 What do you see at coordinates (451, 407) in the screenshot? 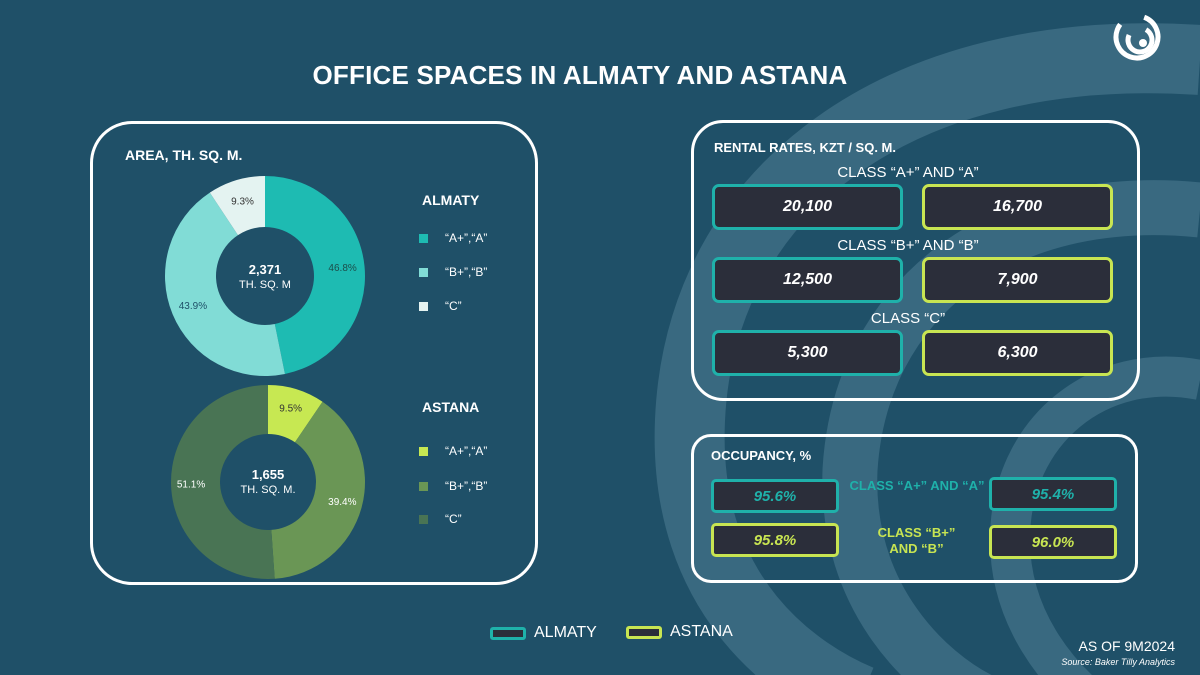
I see `astana-legend-title: ASTANA` at bounding box center [451, 407].